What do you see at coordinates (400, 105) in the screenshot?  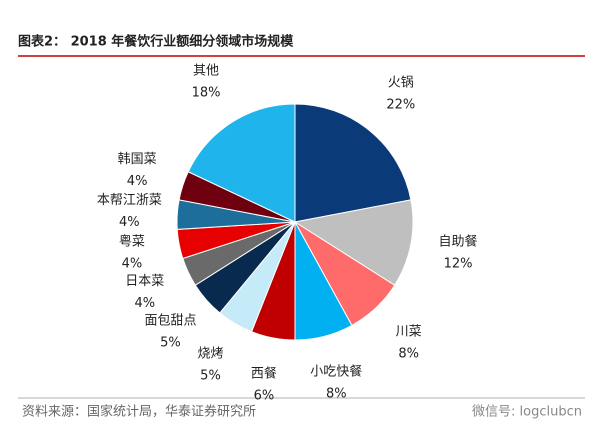 I see `value-label: 22%` at bounding box center [400, 105].